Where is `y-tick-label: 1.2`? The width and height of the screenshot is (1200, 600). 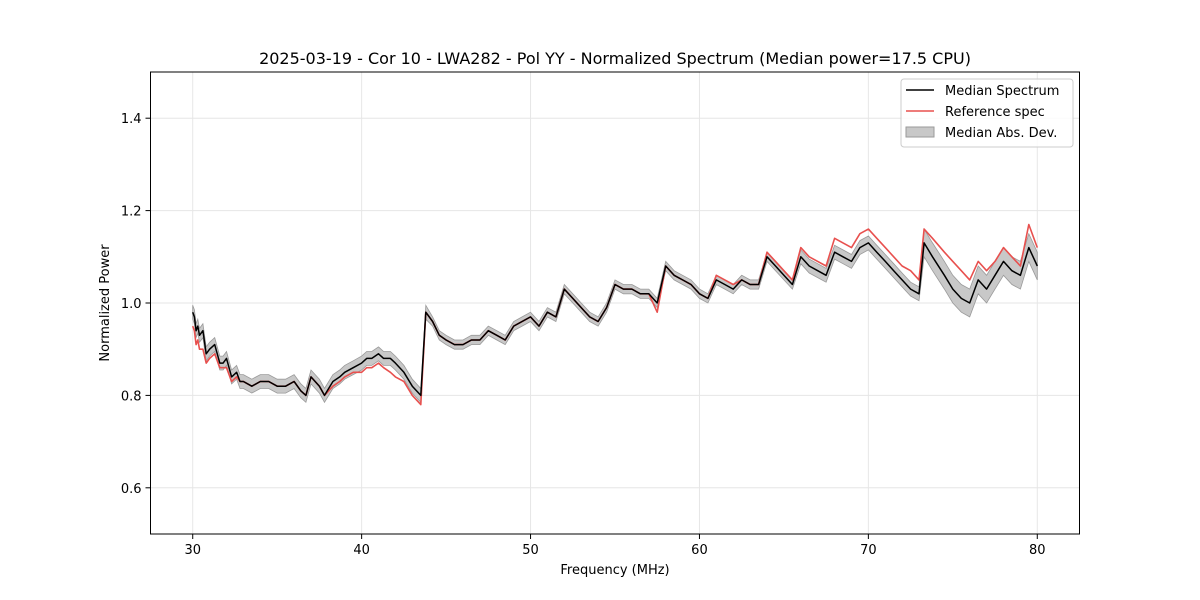
y-tick-label: 1.2 is located at coordinates (131, 212).